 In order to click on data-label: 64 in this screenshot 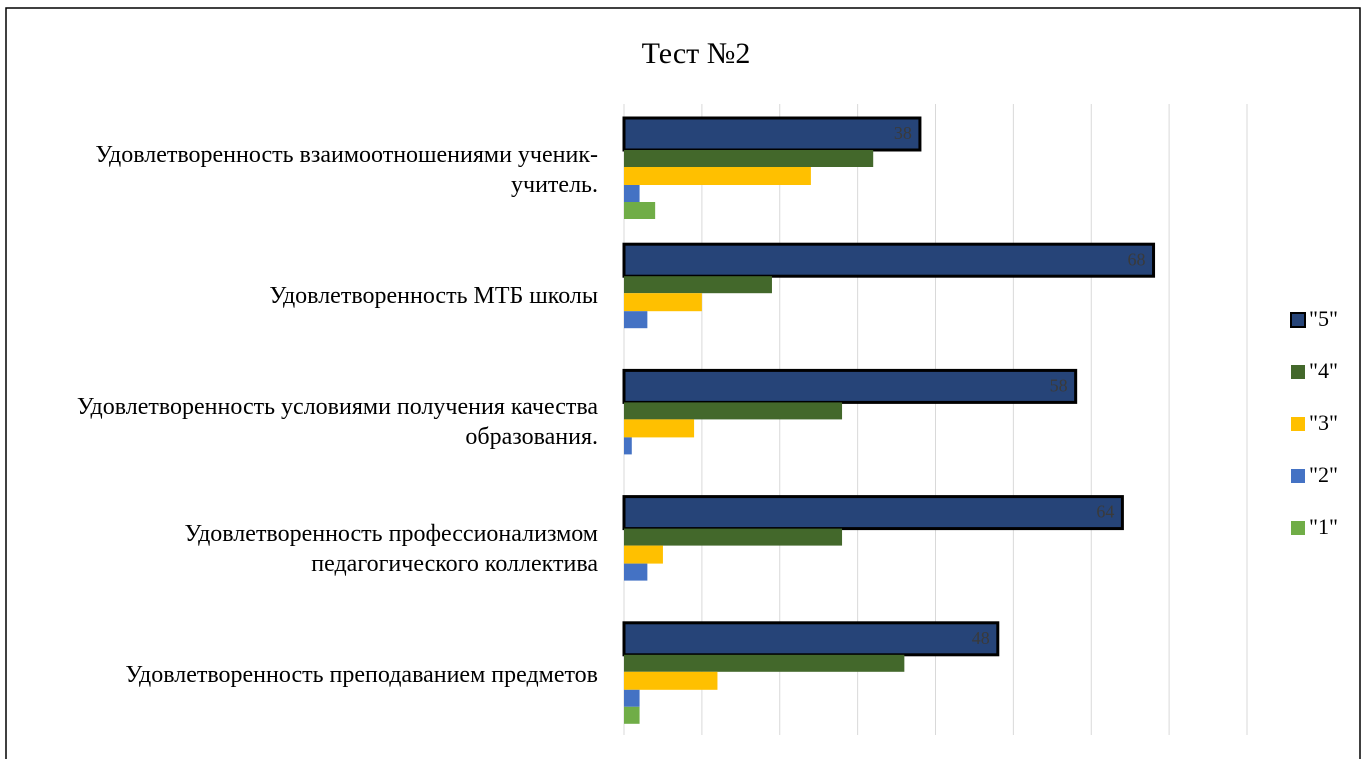, I will do `click(1105, 512)`.